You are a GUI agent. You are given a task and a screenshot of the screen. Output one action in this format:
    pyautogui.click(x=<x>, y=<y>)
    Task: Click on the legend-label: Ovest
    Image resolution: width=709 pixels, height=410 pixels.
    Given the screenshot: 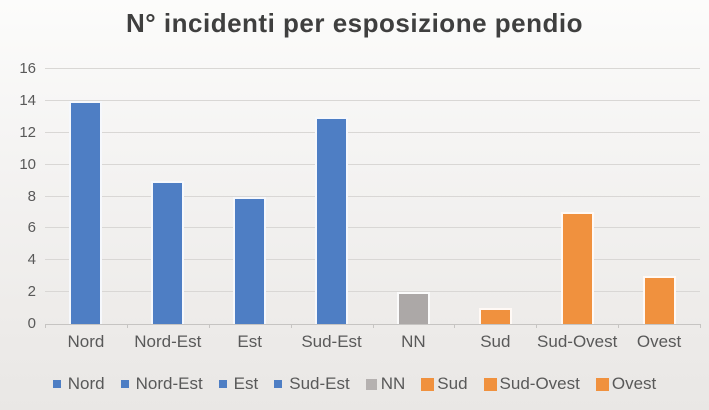 What is the action you would take?
    pyautogui.click(x=634, y=383)
    